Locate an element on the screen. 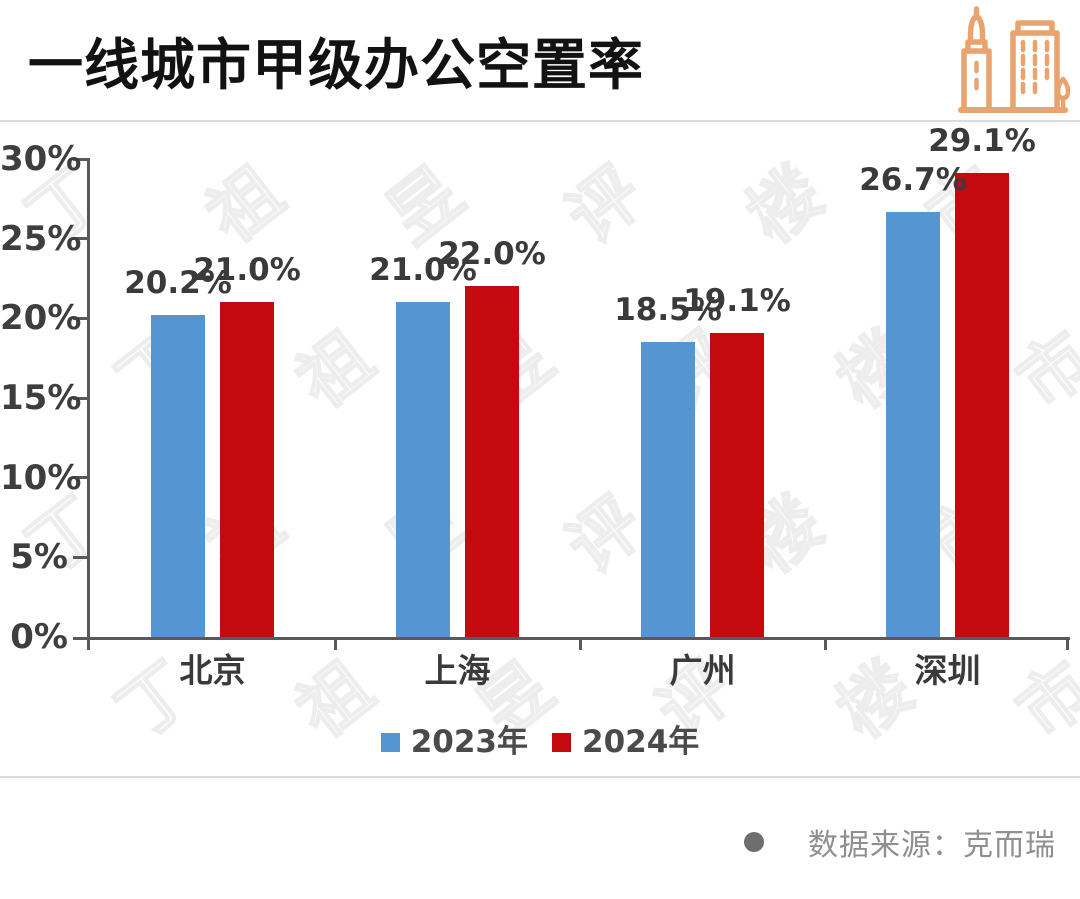 Image resolution: width=1080 pixels, height=899 pixels. y-axis-label: 5% is located at coordinates (39, 557).